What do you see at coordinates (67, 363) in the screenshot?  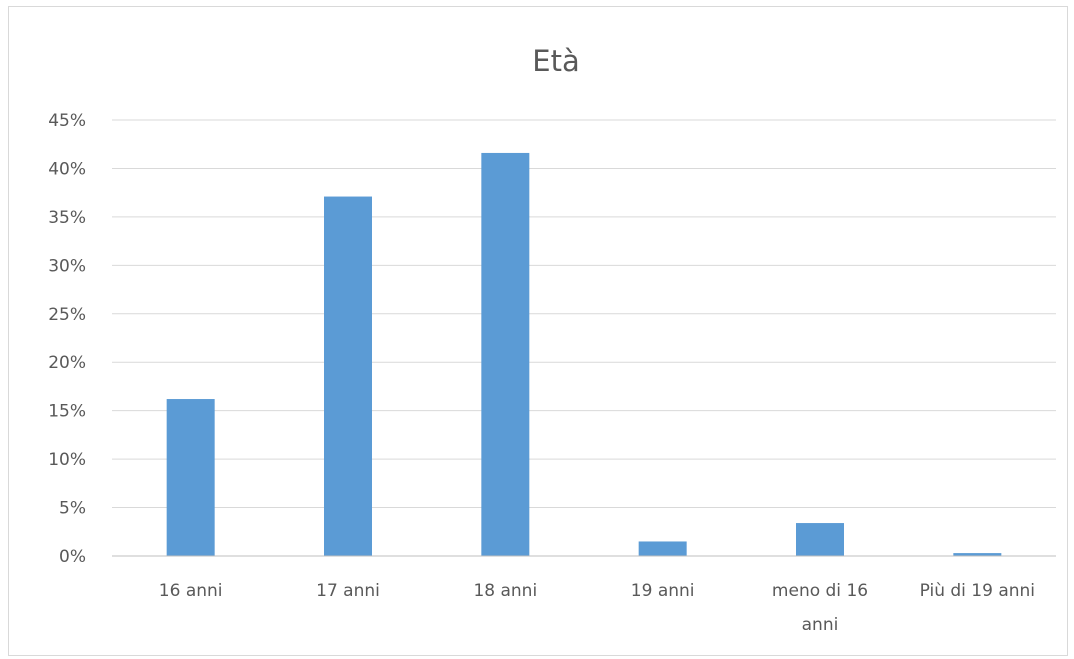 I see `y-tick-label: 20%` at bounding box center [67, 363].